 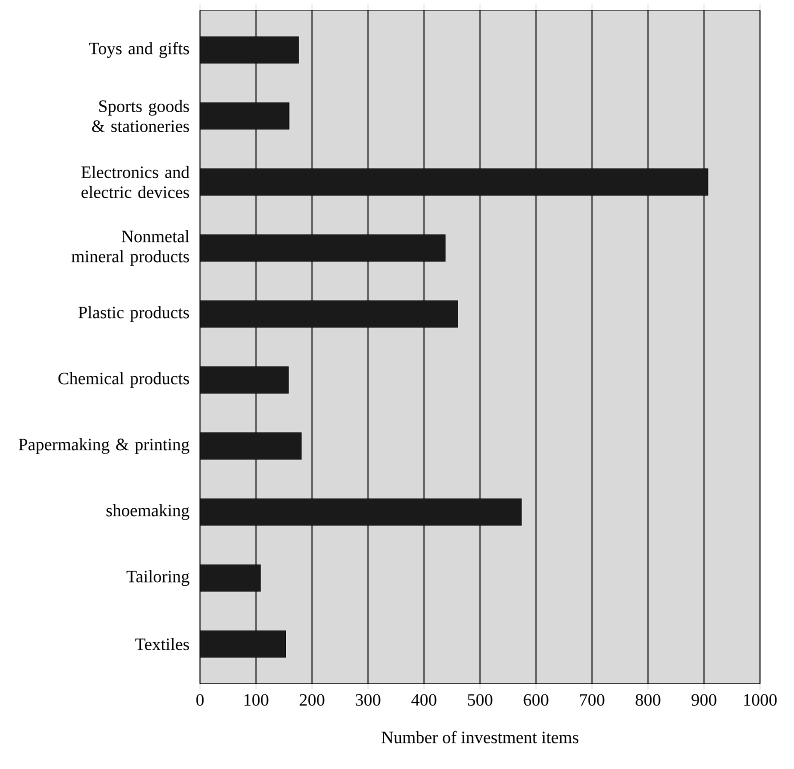 What do you see at coordinates (200, 700) in the screenshot?
I see `x-tick-label: 0` at bounding box center [200, 700].